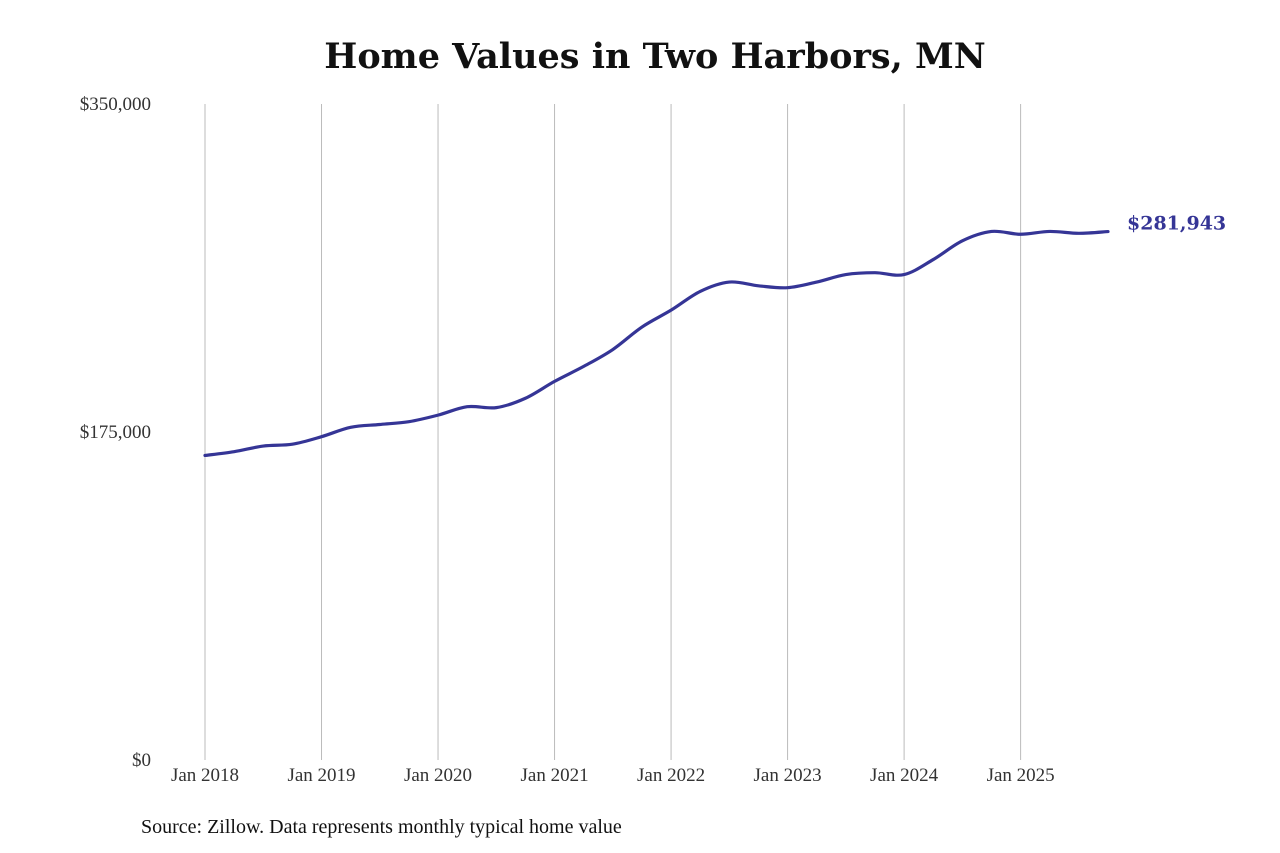  I want to click on y-tick-label: $175,000, so click(115, 432).